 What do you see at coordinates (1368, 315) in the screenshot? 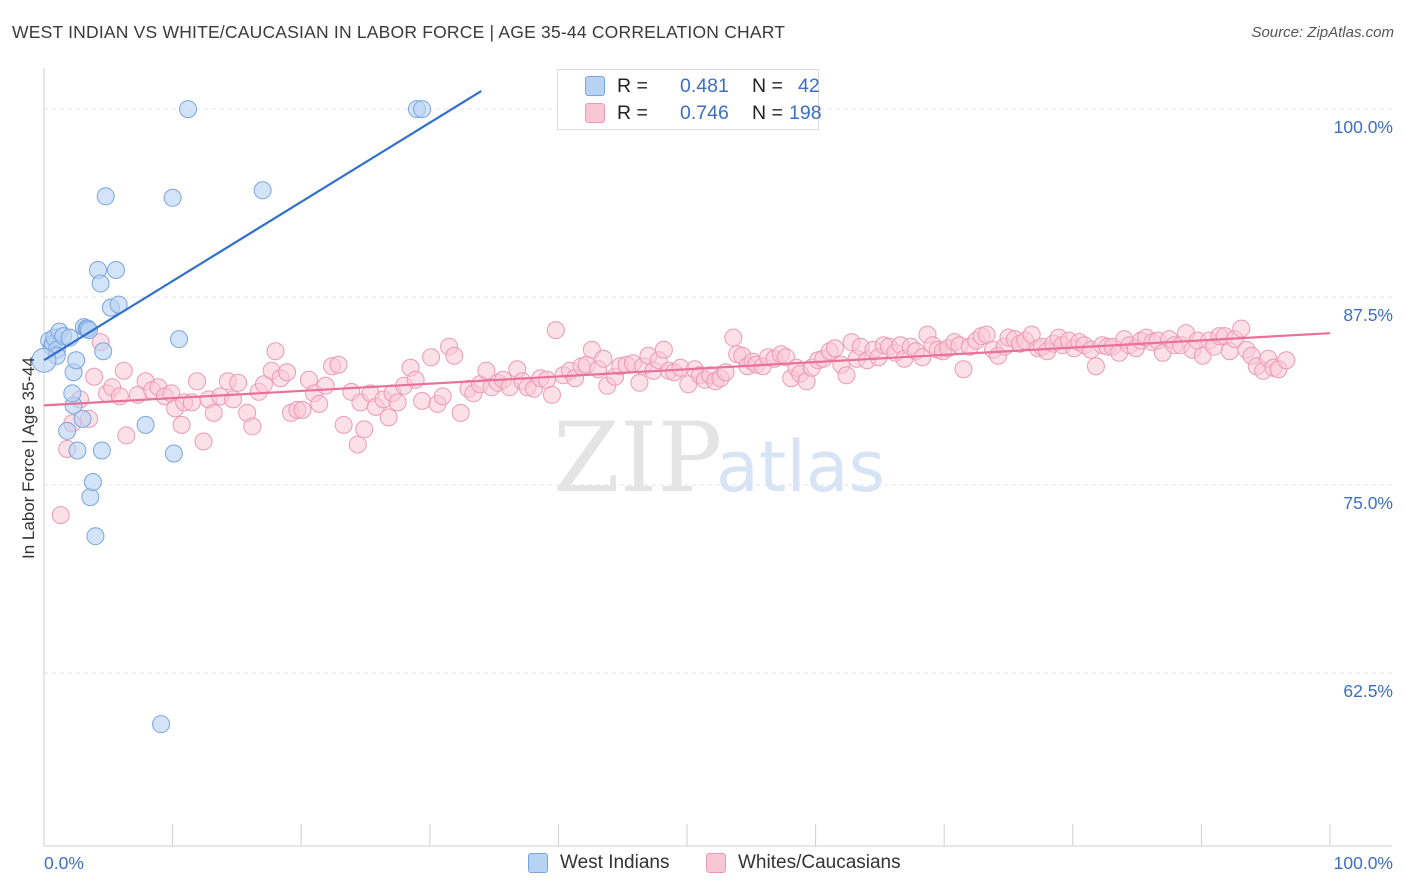
I see `y-tick-label: 87.5%` at bounding box center [1368, 315].